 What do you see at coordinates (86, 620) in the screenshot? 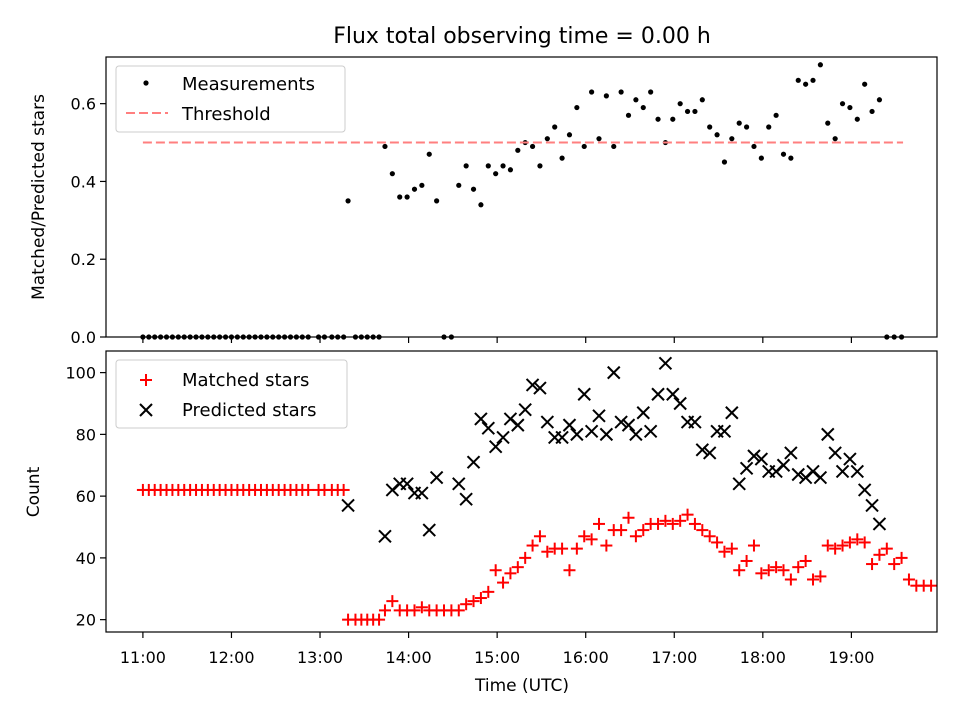
I see `bottom-y-tick-label: 20` at bounding box center [86, 620].